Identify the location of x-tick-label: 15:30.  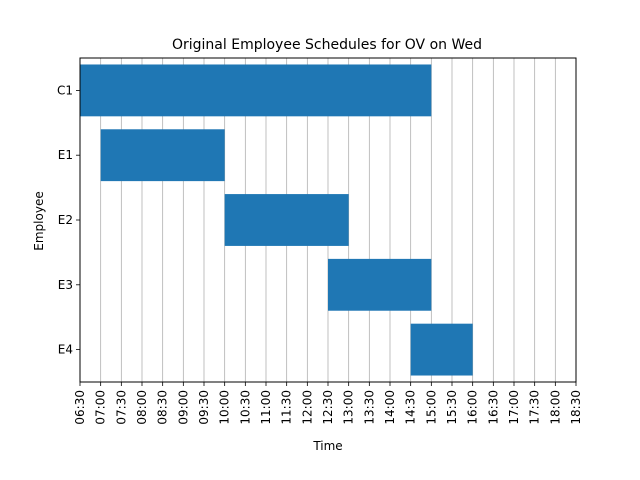
(452, 407).